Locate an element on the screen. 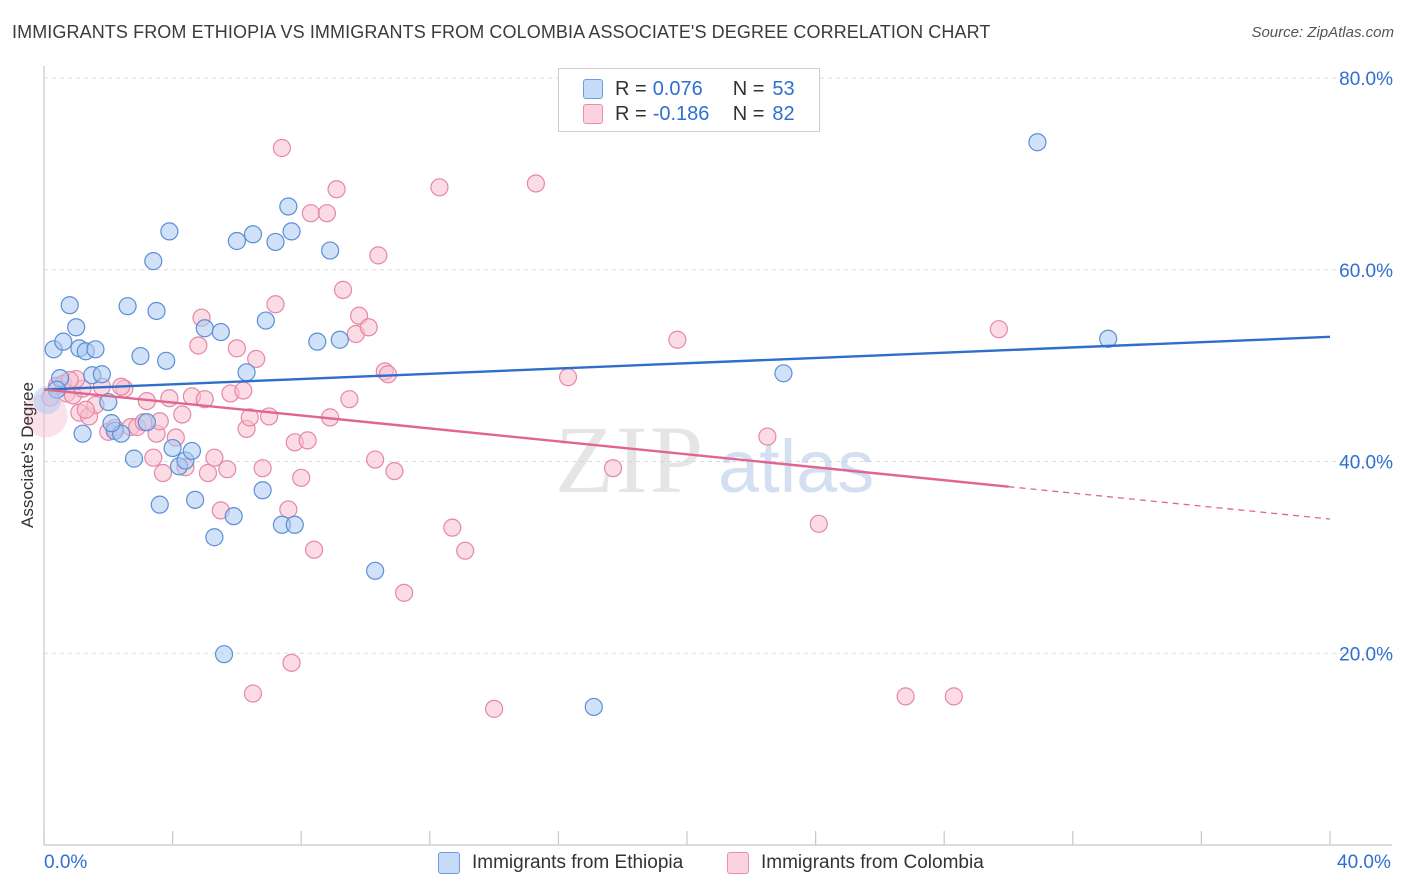  legend-row-ethiopia: R = 0.076 N = 53 is located at coordinates (689, 89).